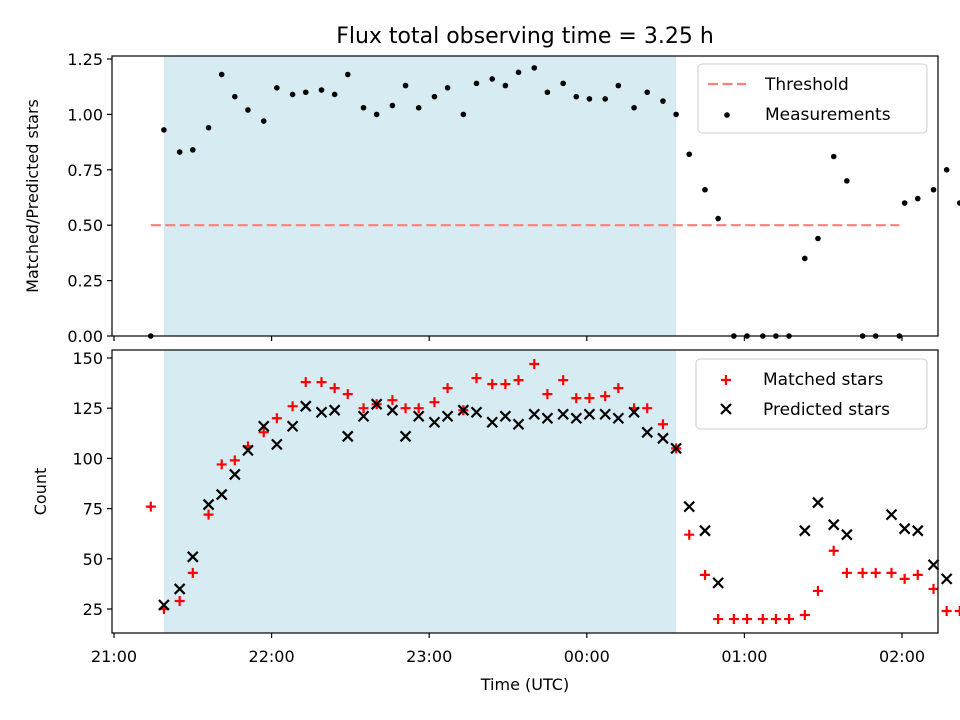 Image resolution: width=960 pixels, height=720 pixels. I want to click on chart-title: Flux total observing time = 3.25 h, so click(525, 36).